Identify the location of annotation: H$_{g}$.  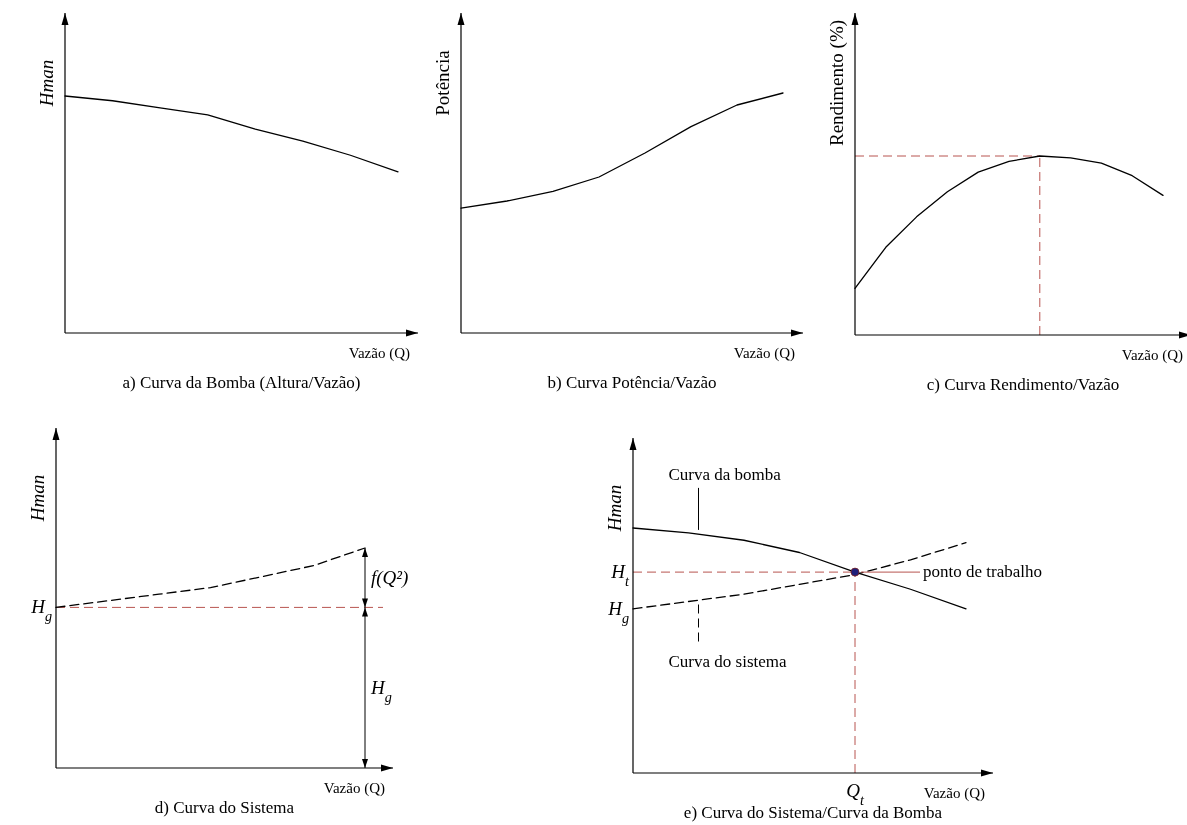
(381, 690).